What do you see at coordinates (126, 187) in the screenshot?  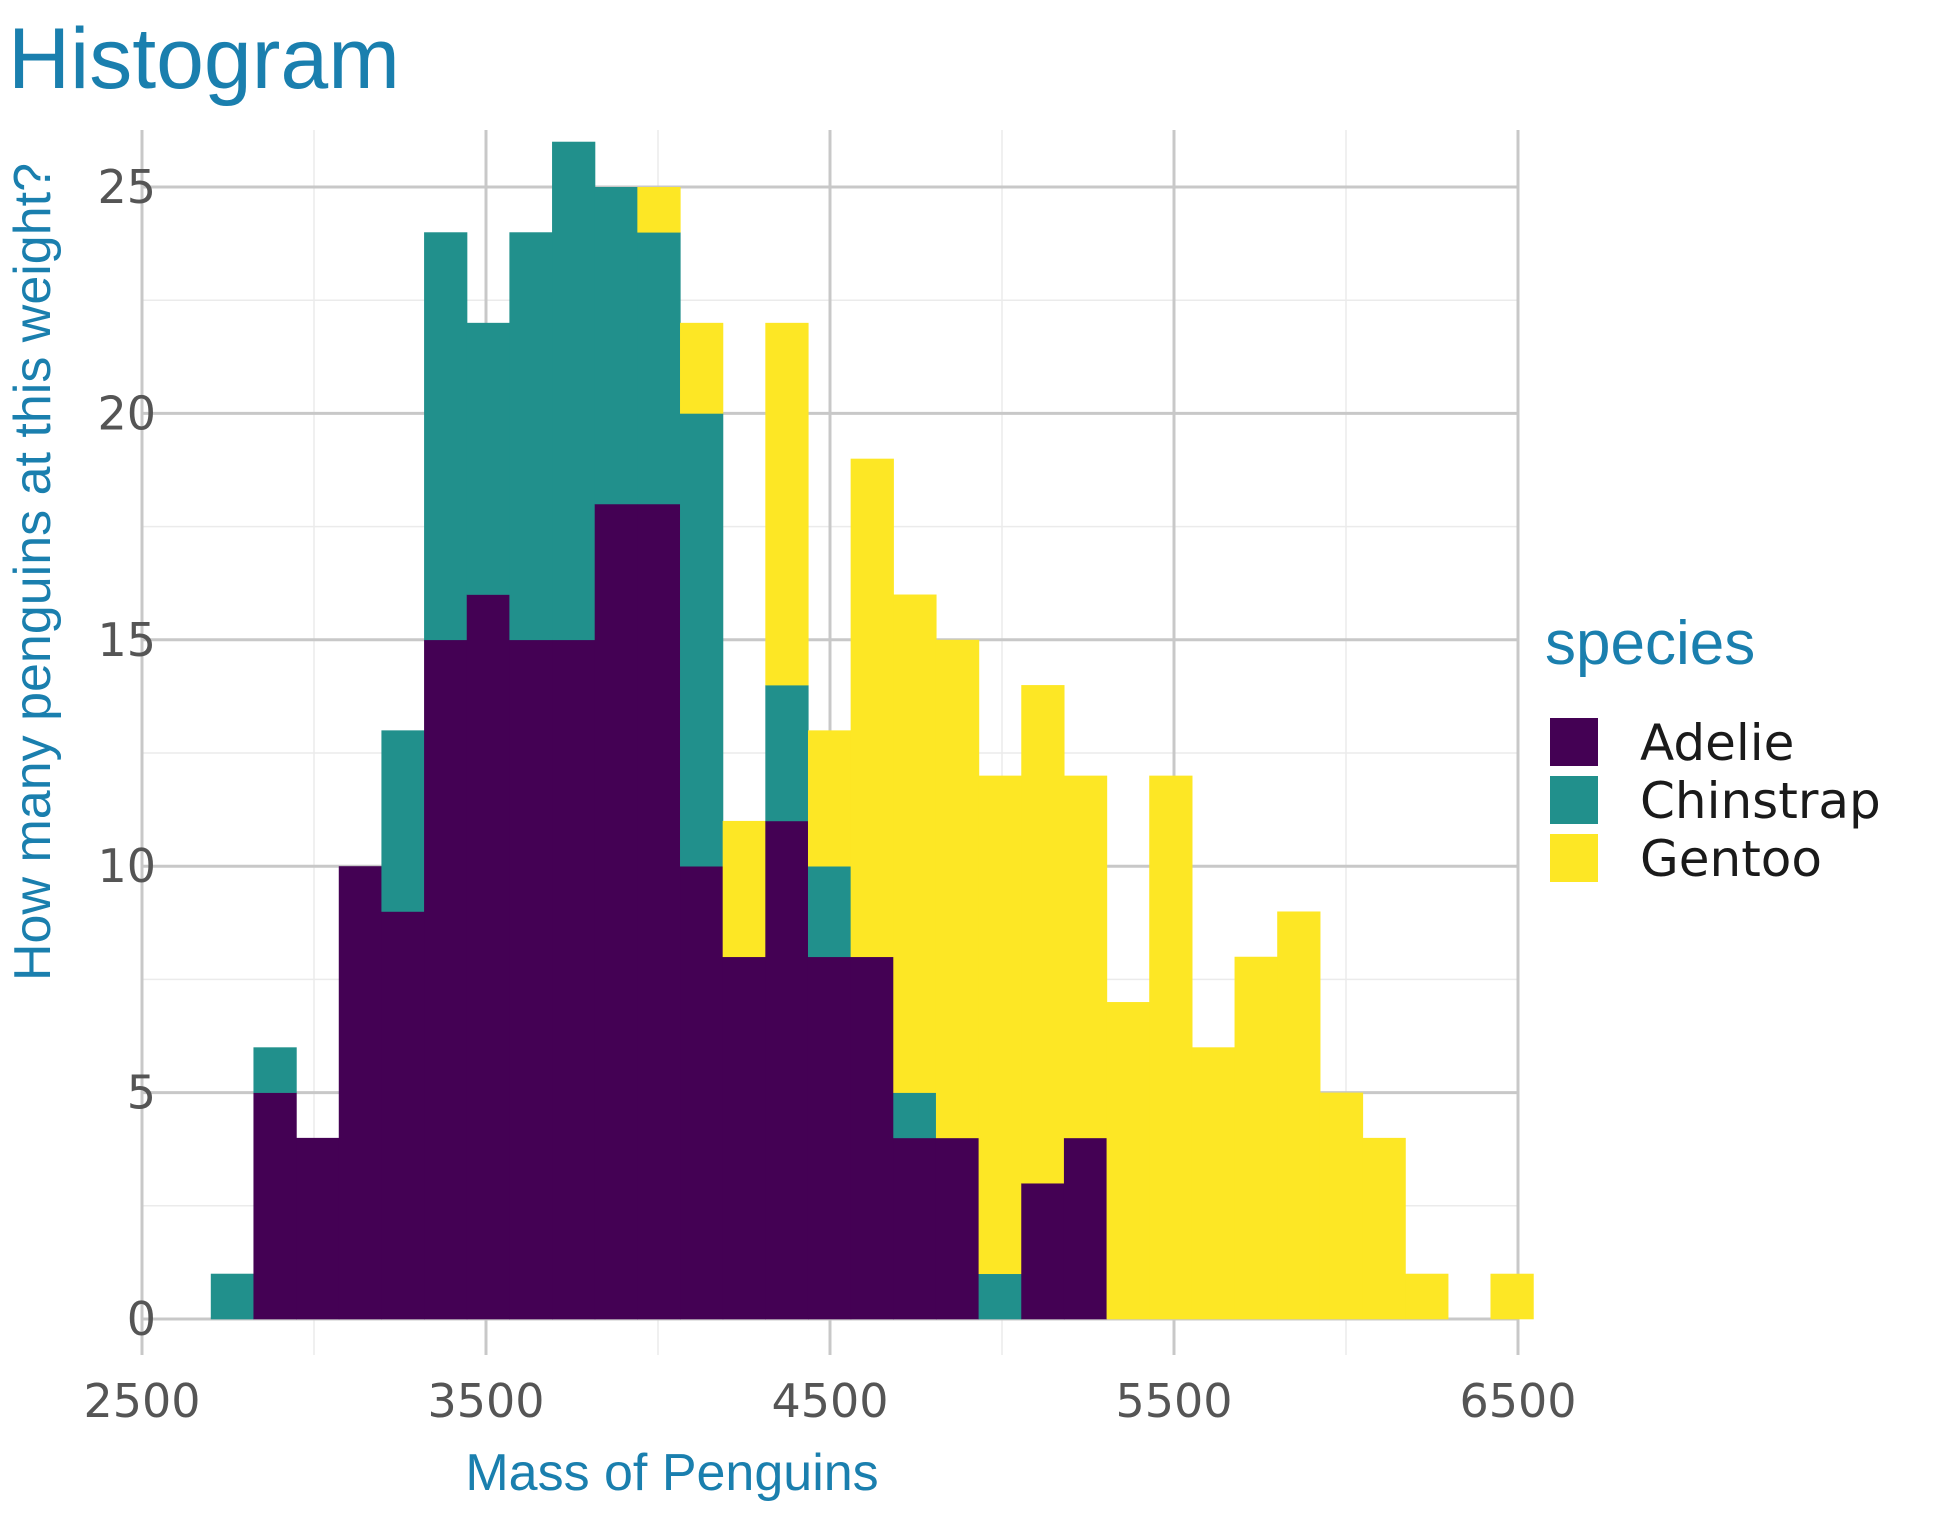 I see `y-tick-label: 25` at bounding box center [126, 187].